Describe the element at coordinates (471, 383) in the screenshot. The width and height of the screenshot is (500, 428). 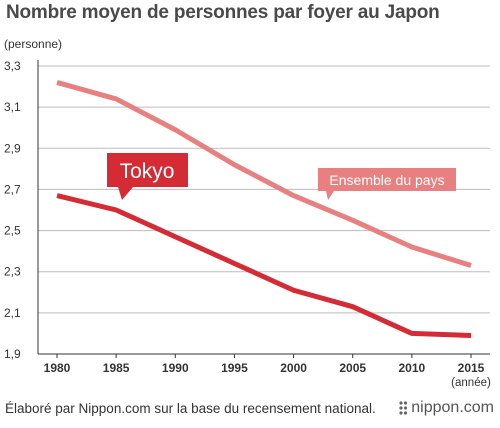
I see `x-axis-label: (année)` at that location.